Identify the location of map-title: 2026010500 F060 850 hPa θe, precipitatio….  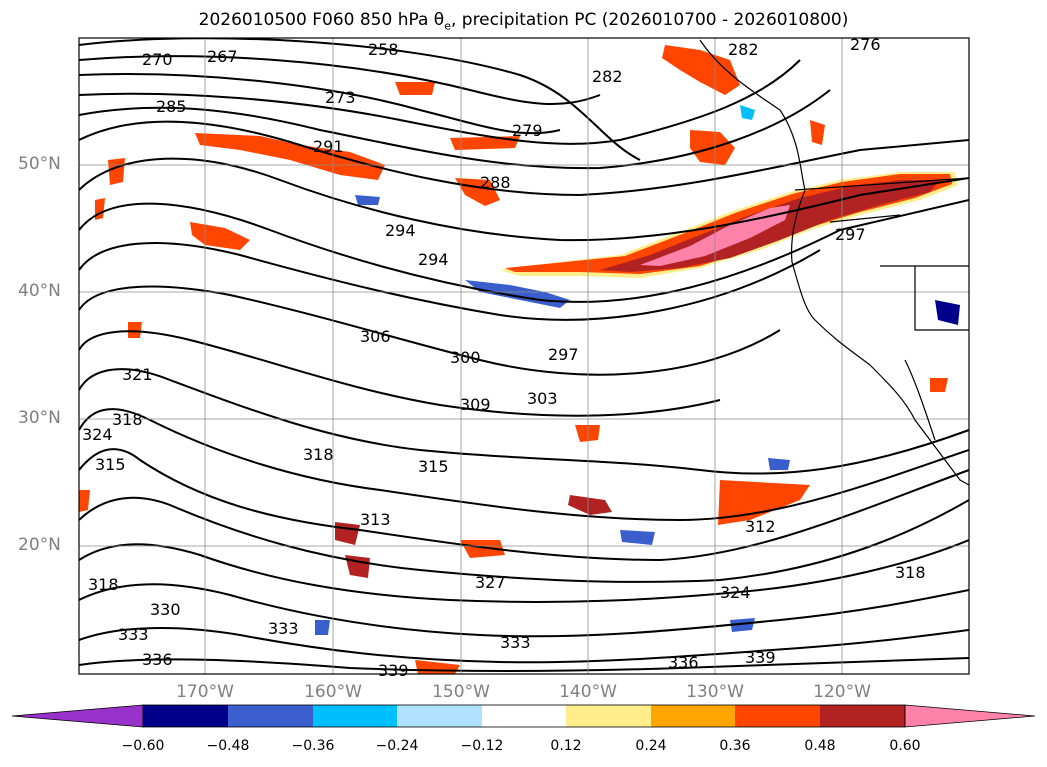
(523, 21).